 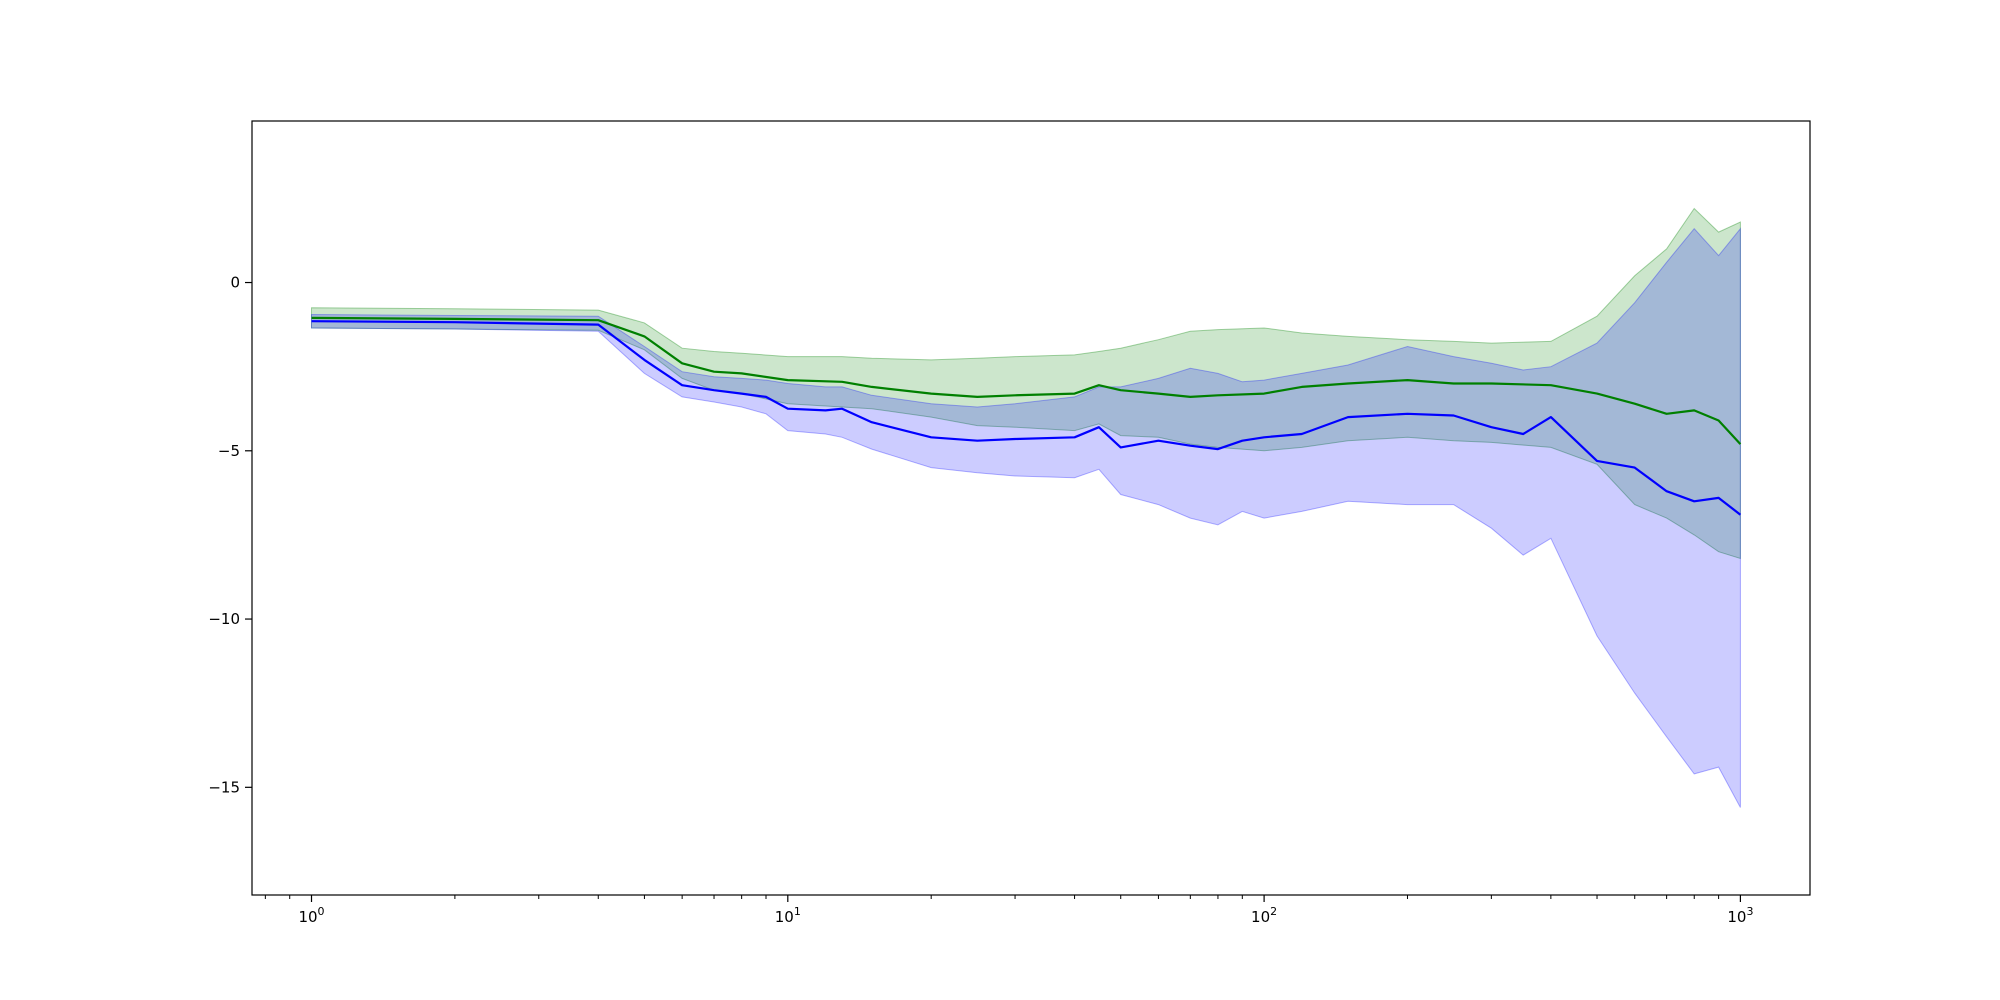 I want to click on x-axis: 10⁰ 10¹ 10² 10³, so click(x=1008, y=910).